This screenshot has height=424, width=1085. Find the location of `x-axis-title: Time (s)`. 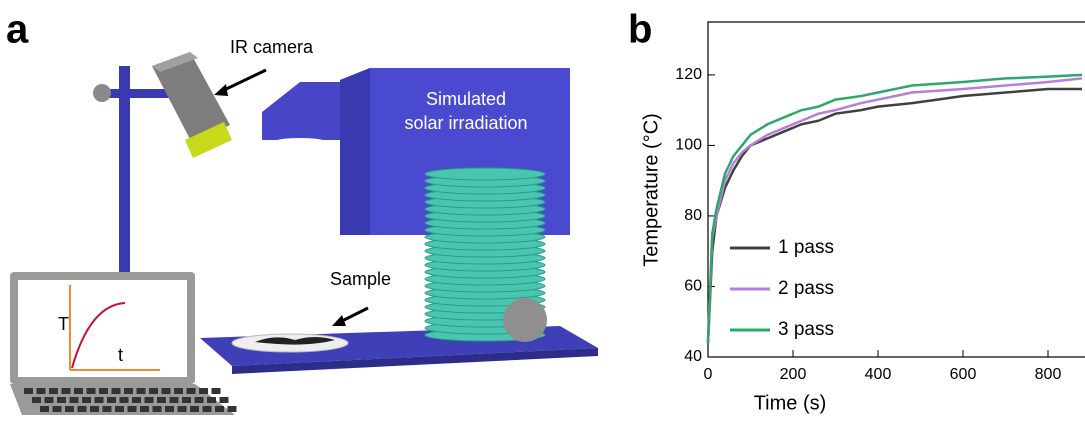

x-axis-title: Time (s) is located at coordinates (790, 403).